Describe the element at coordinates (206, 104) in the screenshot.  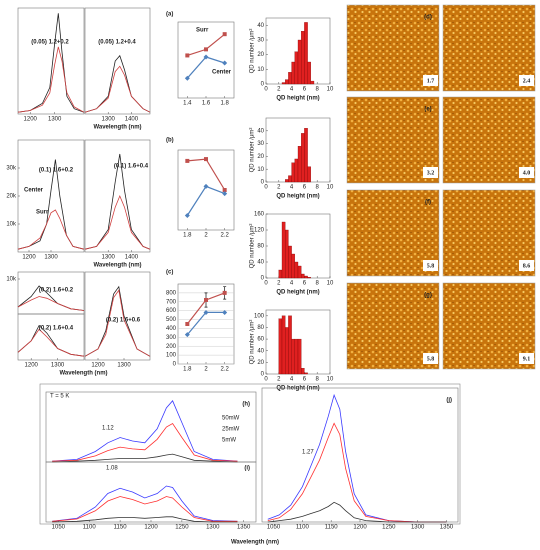
I see `x-tick-label: 1.6` at that location.